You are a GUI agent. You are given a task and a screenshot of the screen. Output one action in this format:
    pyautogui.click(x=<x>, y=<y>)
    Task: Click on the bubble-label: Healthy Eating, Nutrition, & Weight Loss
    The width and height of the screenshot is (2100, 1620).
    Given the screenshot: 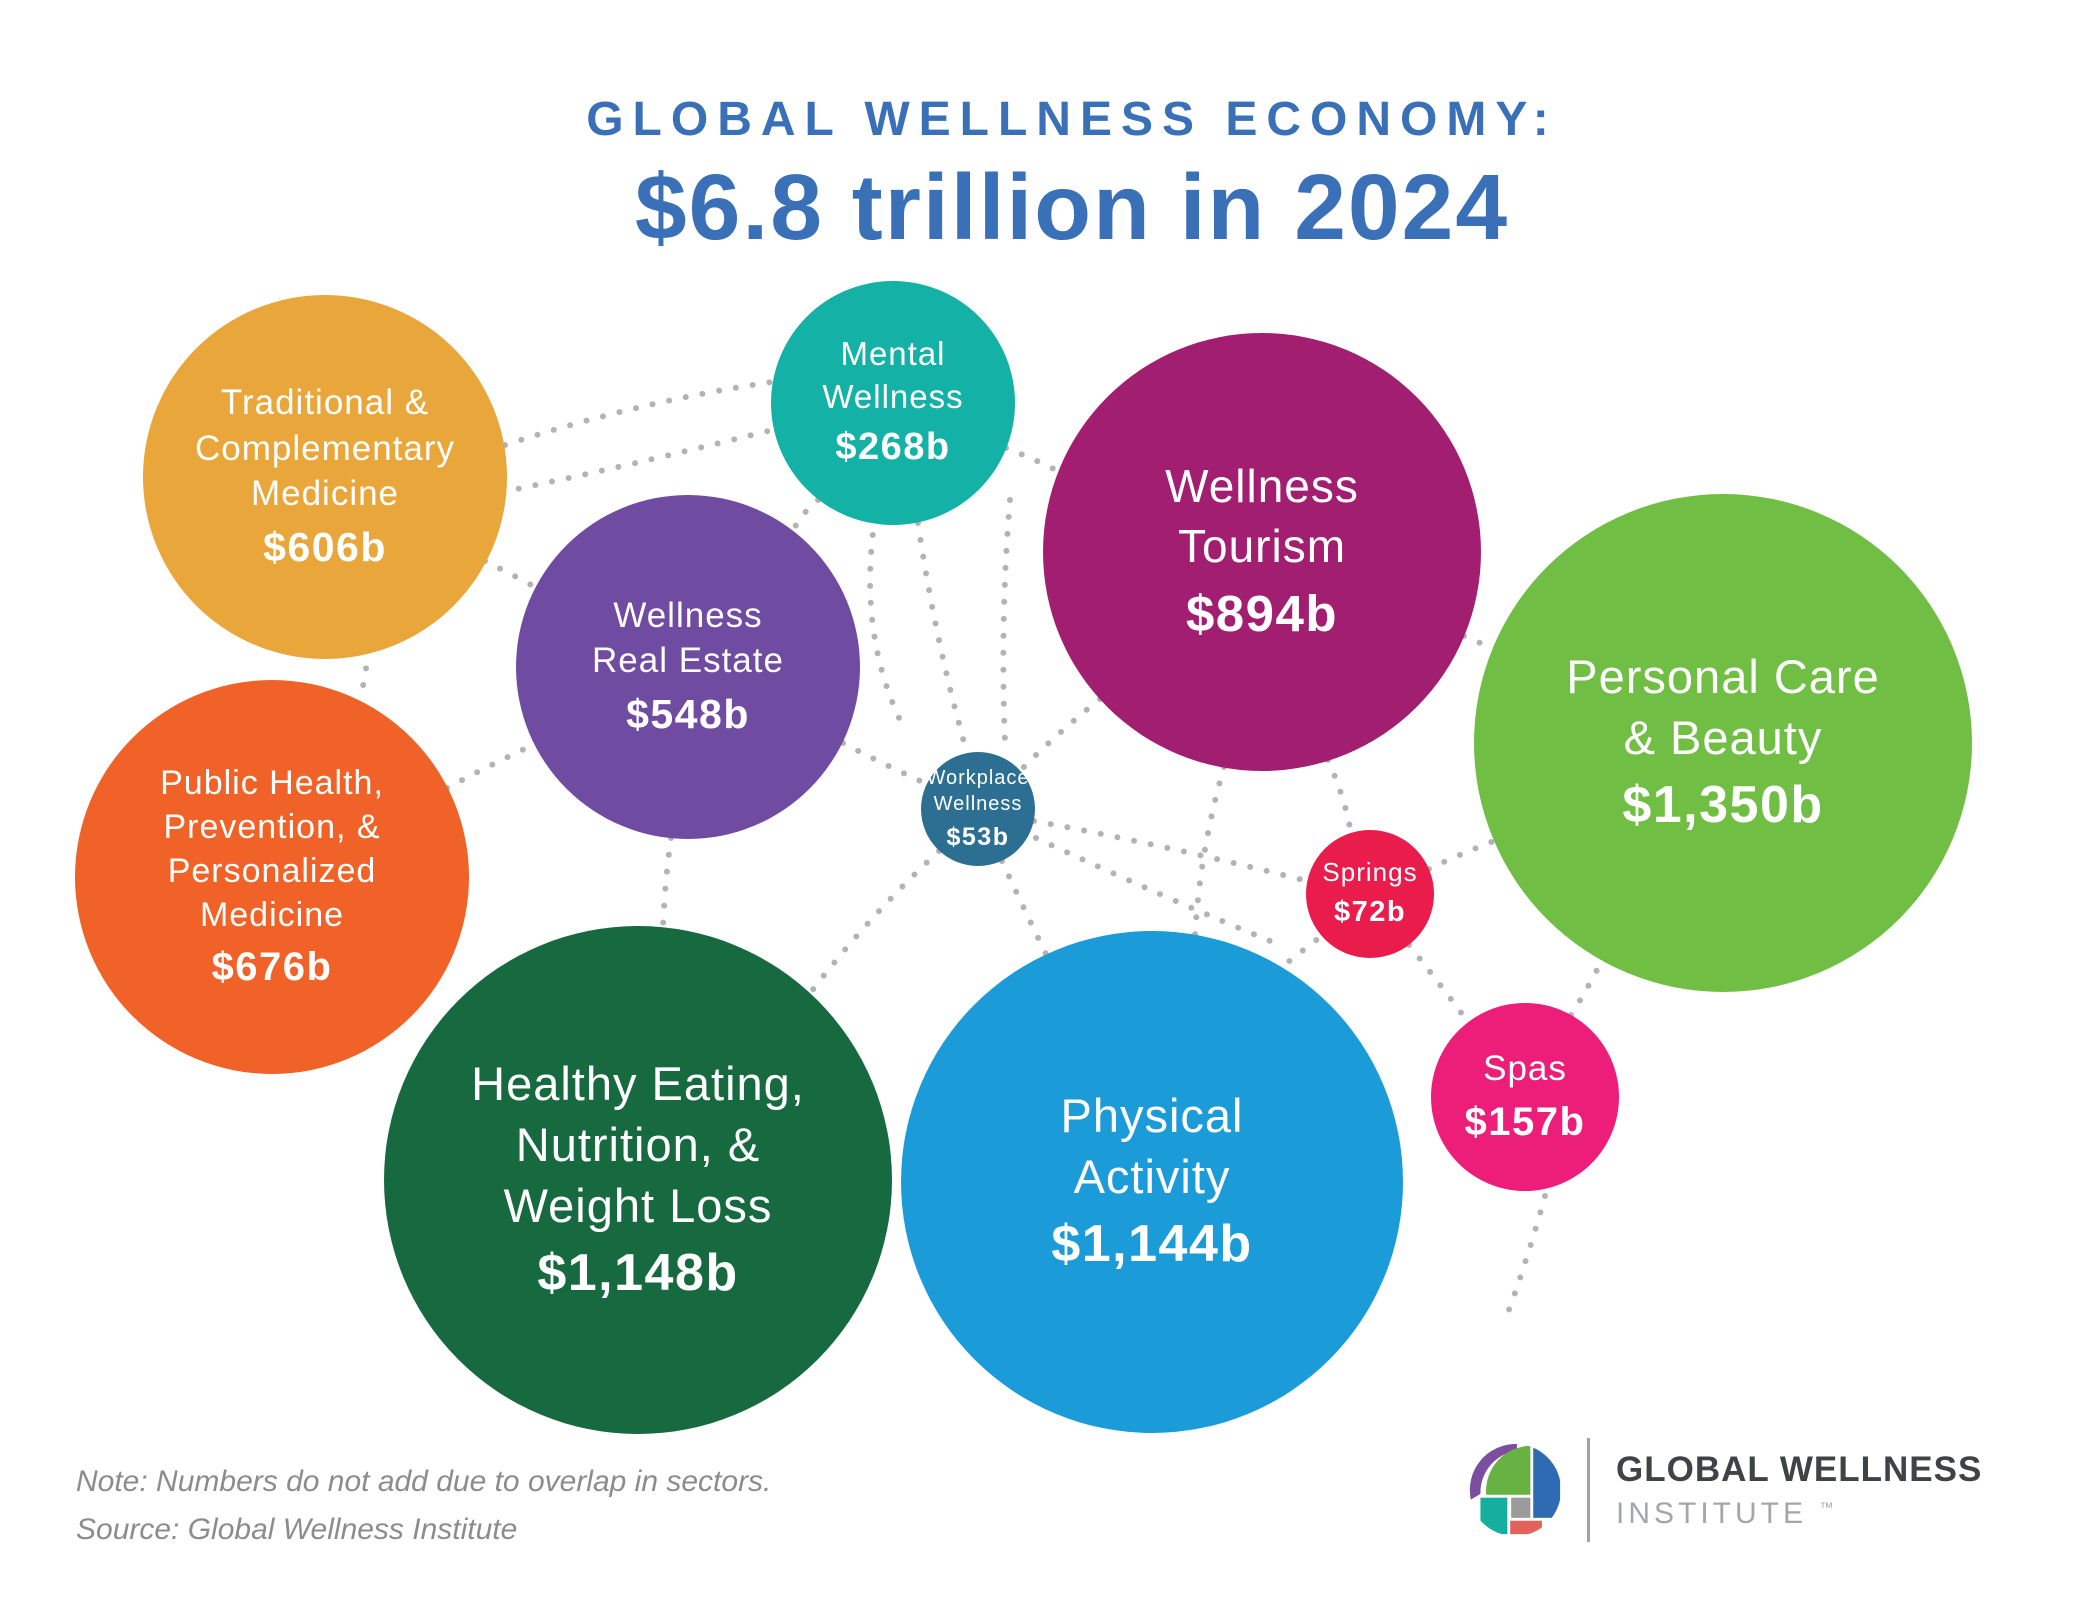 What is the action you would take?
    pyautogui.click(x=638, y=1144)
    